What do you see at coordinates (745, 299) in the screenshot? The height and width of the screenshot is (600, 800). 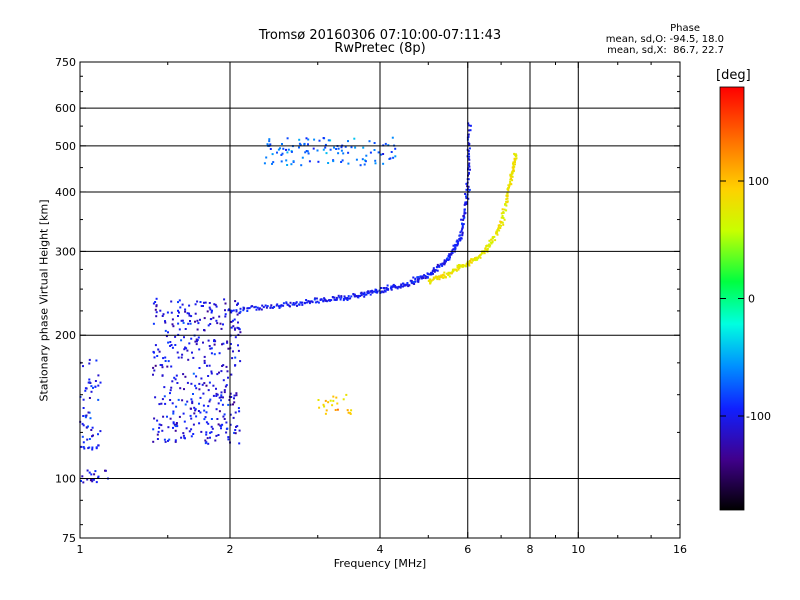 I see `colorbar-ticks: 100 0 -100` at bounding box center [745, 299].